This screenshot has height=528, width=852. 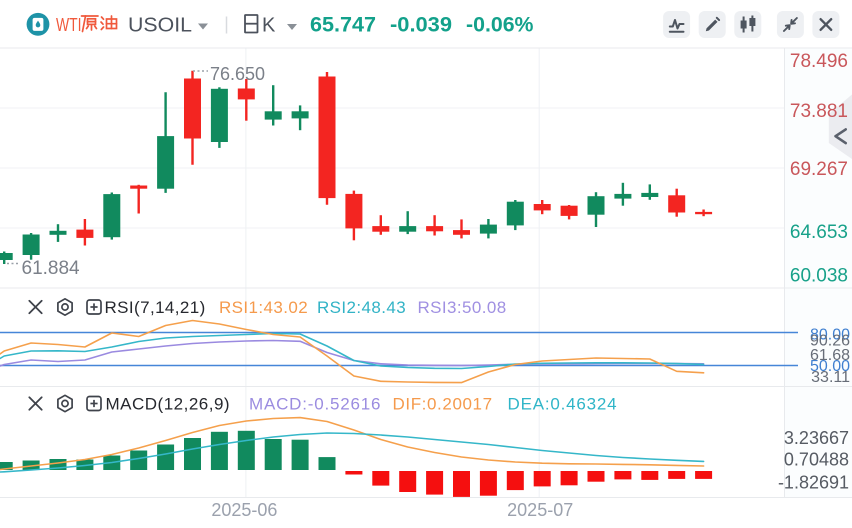 What do you see at coordinates (813, 483) in the screenshot?
I see `svg-text: -1.82691` at bounding box center [813, 483].